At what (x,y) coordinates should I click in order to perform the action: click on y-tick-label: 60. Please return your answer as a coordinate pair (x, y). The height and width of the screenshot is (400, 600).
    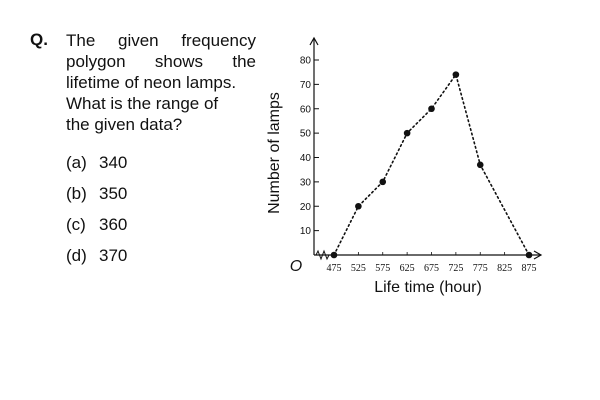
    Looking at the image, I should click on (306, 109).